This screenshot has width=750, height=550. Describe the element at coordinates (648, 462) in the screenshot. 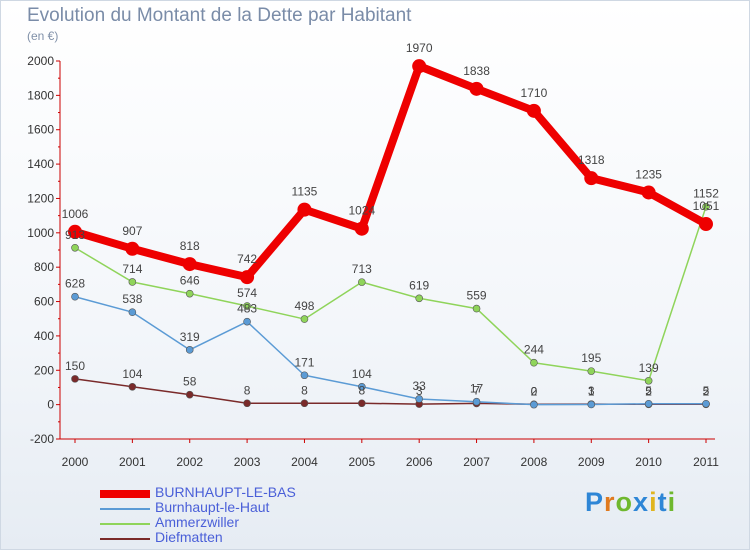

I see `x-tick-label: 2010` at that location.